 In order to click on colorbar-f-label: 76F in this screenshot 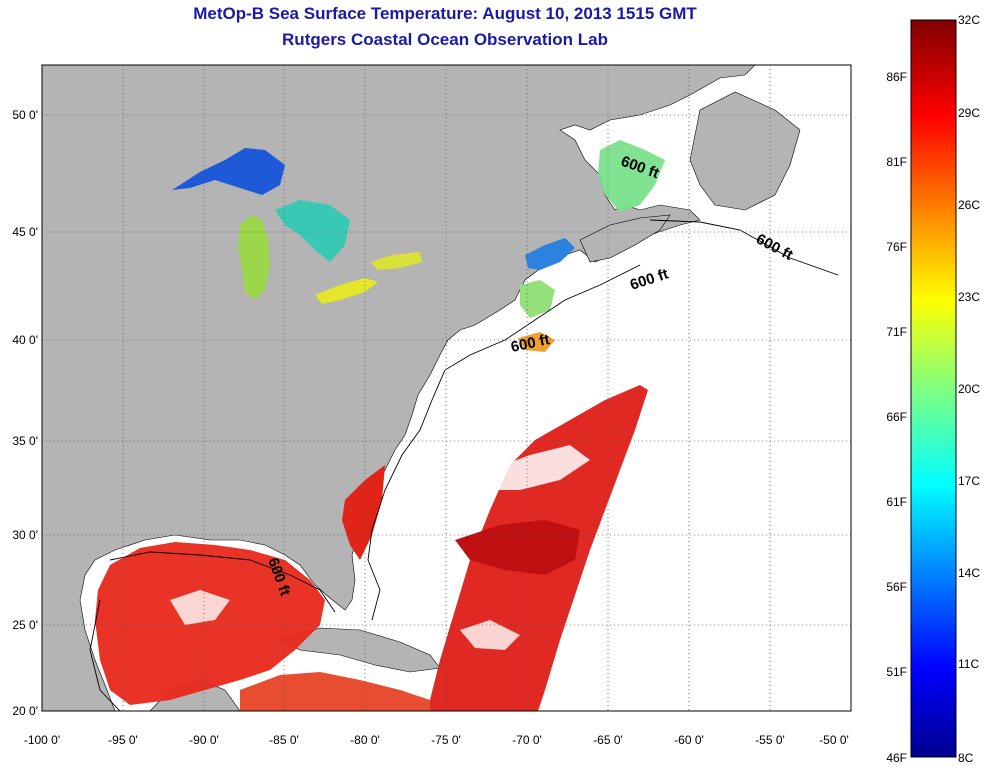, I will do `click(896, 247)`.